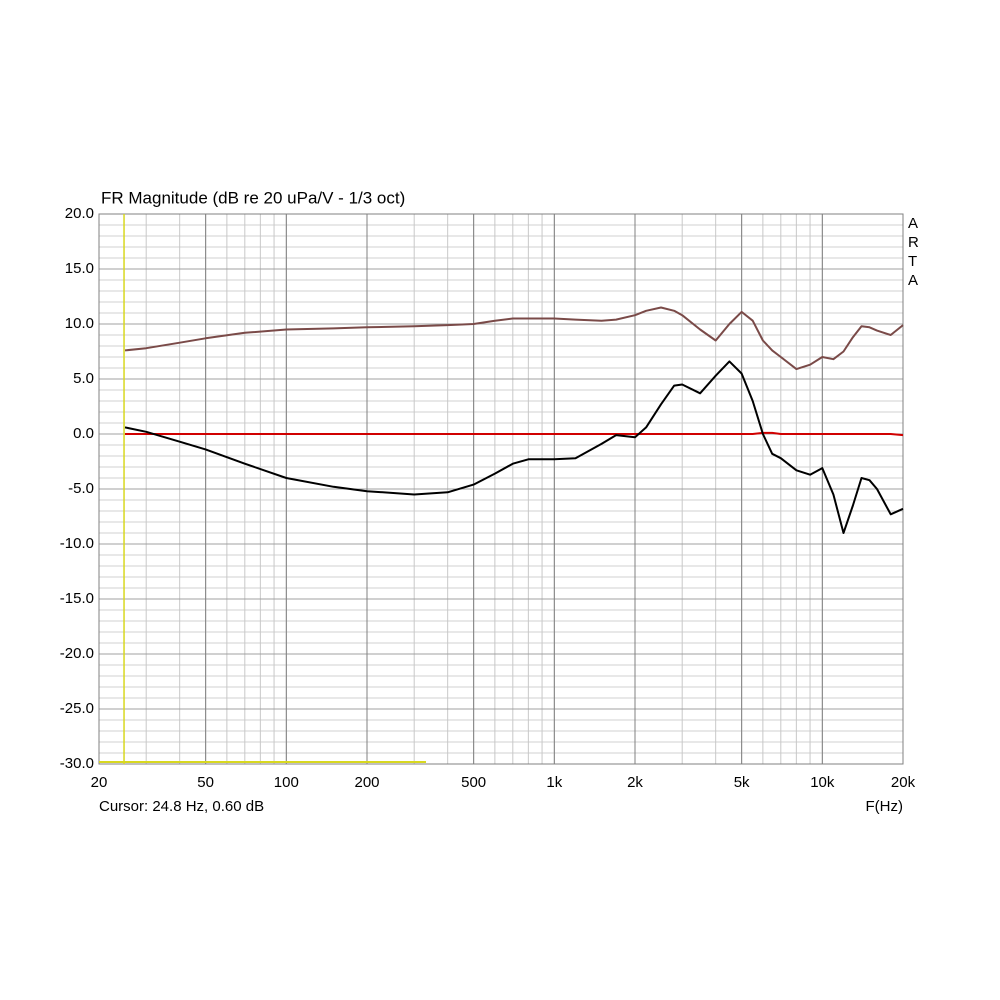  What do you see at coordinates (79, 323) in the screenshot?
I see `y-tick-label: 10.0` at bounding box center [79, 323].